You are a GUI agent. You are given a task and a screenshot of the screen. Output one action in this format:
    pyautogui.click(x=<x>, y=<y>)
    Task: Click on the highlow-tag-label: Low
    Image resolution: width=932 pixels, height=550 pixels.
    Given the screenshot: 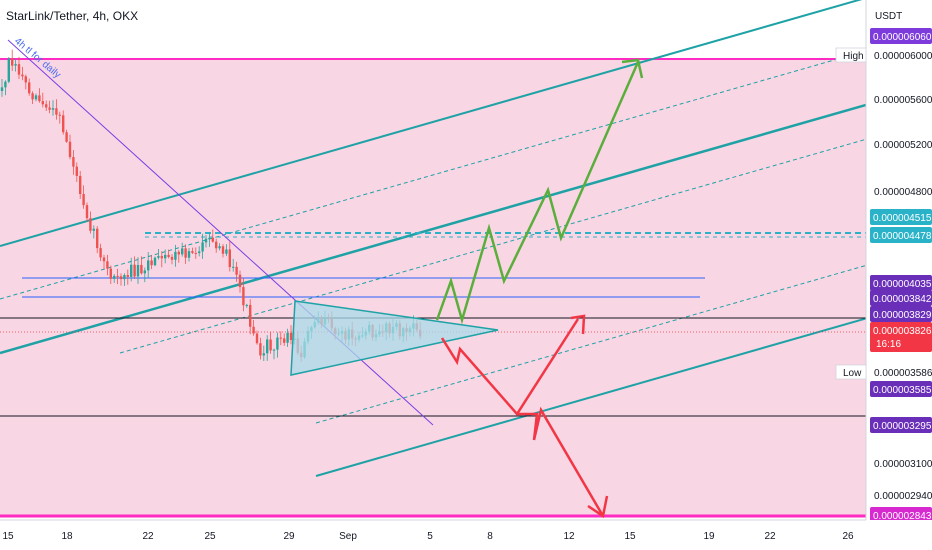 What is the action you would take?
    pyautogui.click(x=852, y=373)
    